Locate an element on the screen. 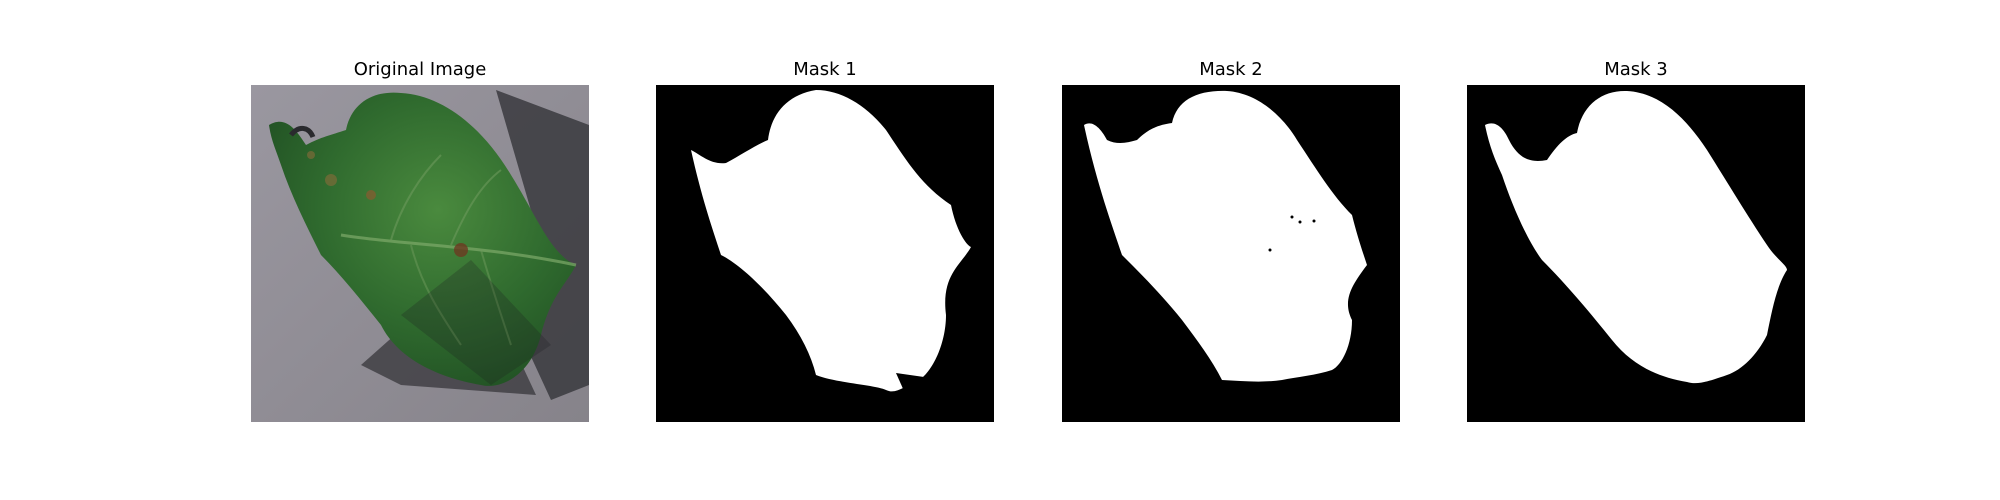  panel-title-original-image: Original Image is located at coordinates (420, 69).